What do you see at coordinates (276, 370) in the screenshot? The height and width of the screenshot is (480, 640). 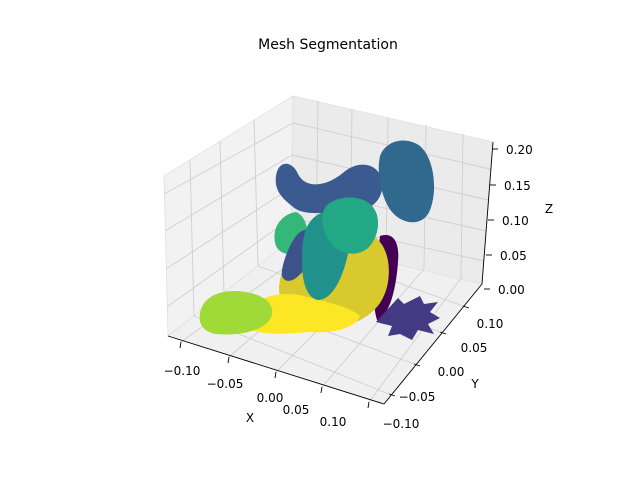 I see `x-axis-line` at bounding box center [276, 370].